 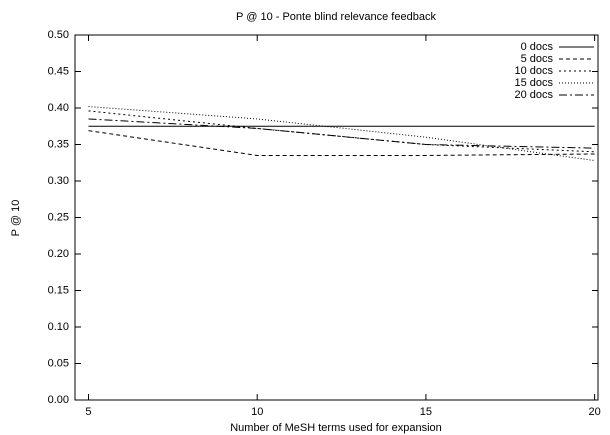 I want to click on legend-label: 20 docs, so click(x=533, y=95).